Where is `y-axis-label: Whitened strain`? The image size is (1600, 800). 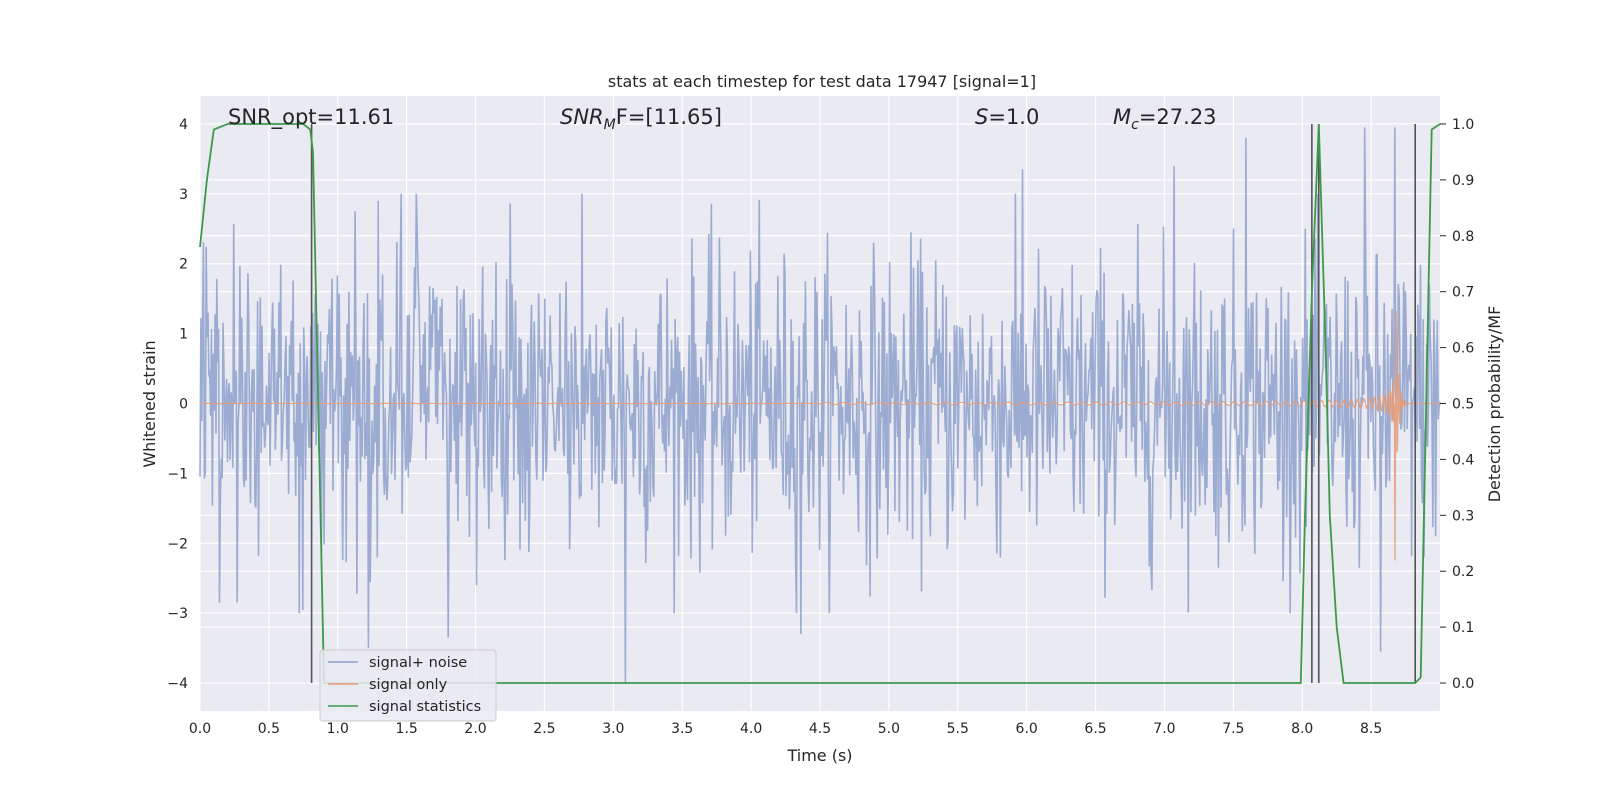 y-axis-label: Whitened strain is located at coordinates (149, 403).